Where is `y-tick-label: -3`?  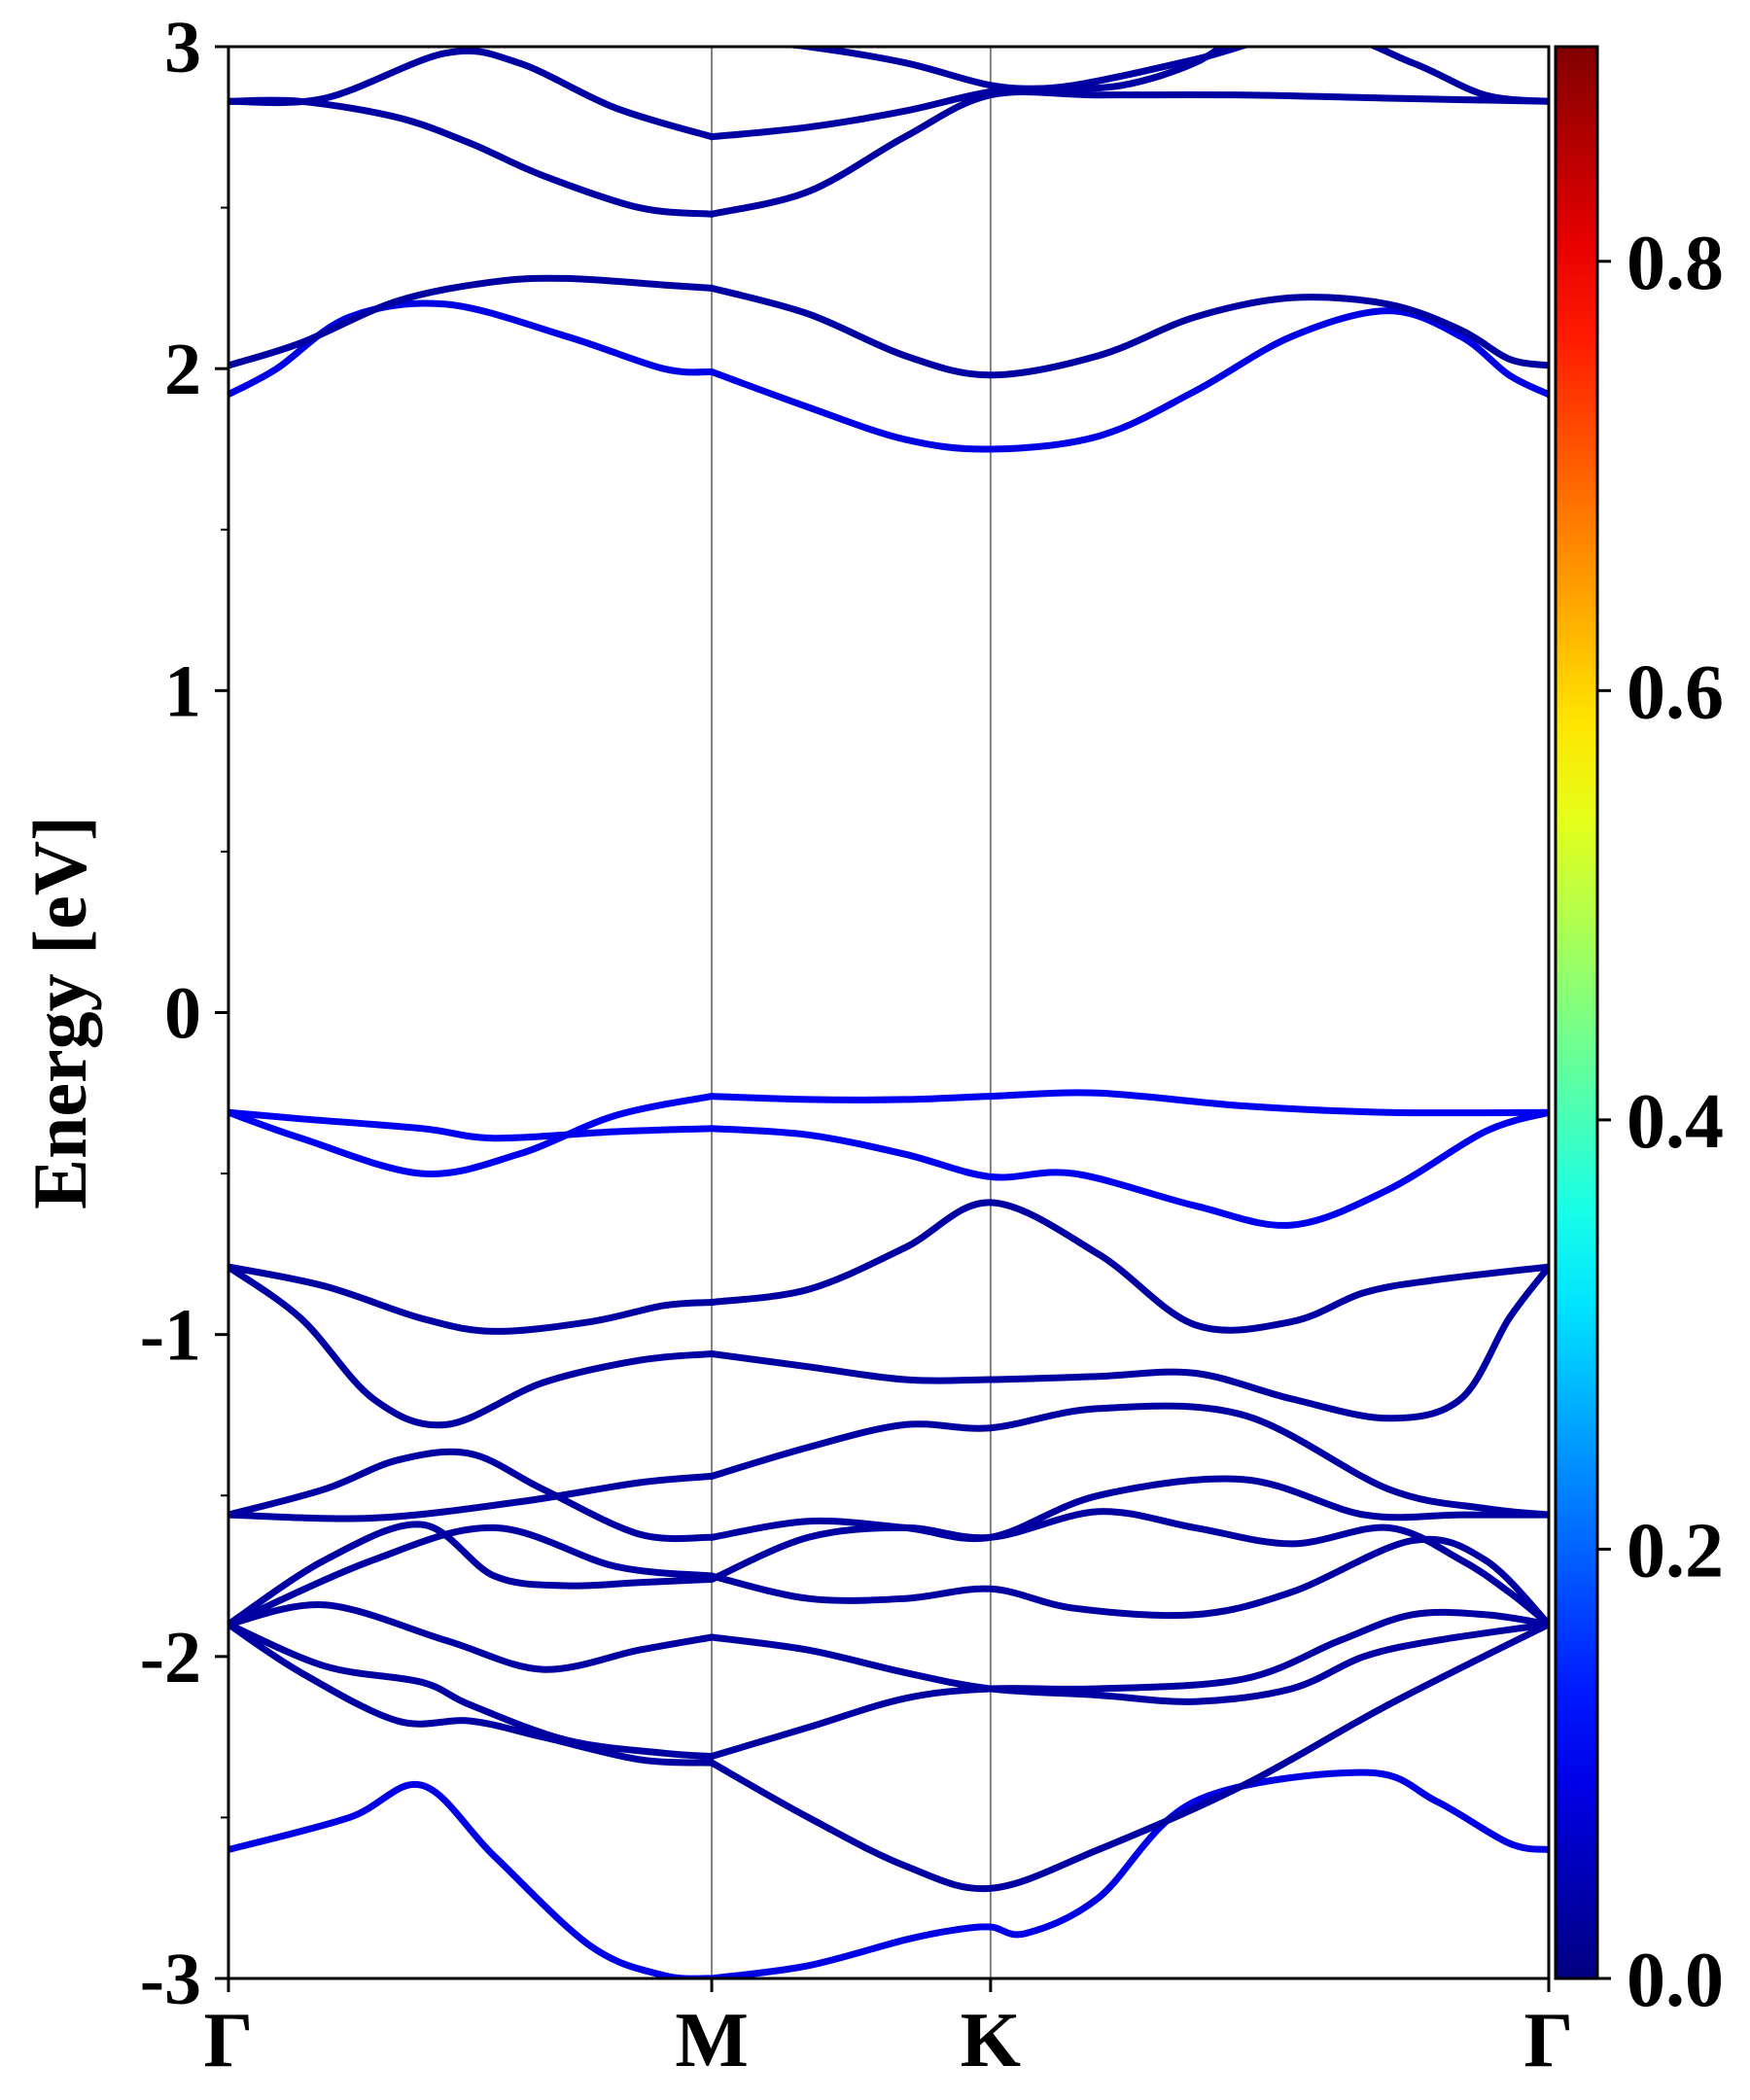
y-tick-label: -3 is located at coordinates (170, 1979).